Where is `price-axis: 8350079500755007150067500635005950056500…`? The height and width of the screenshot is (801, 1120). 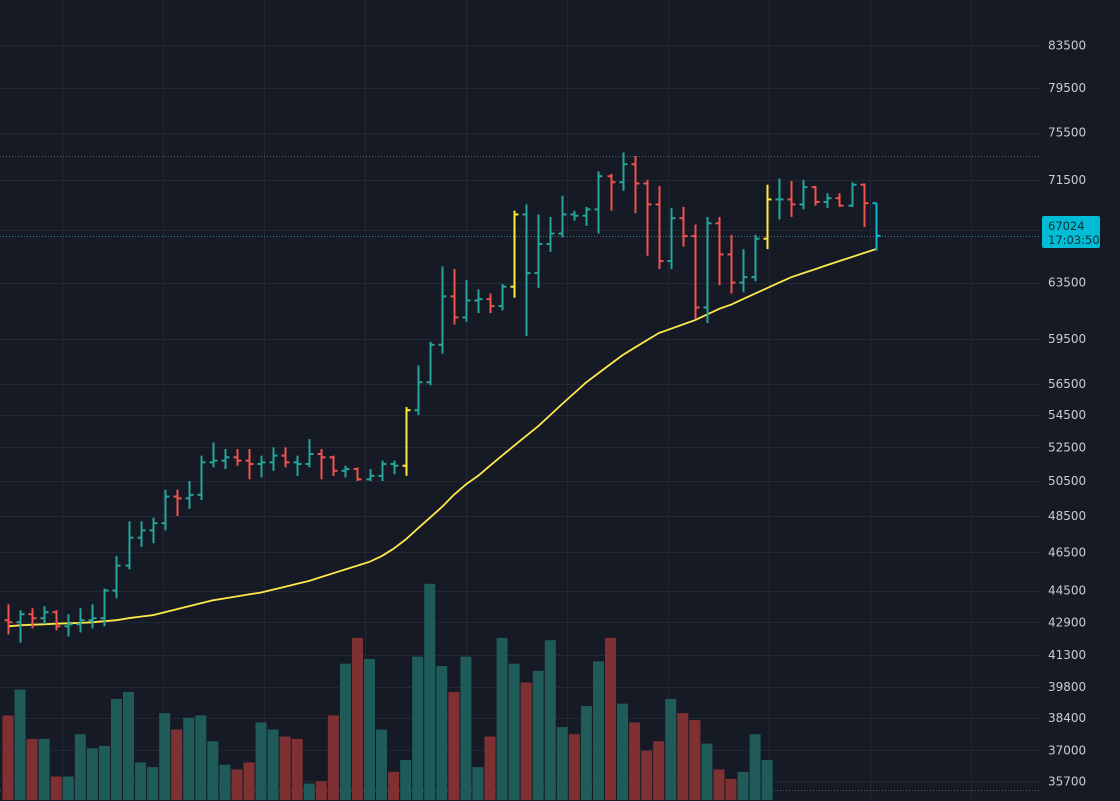
price-axis: 8350079500755007150067500635005950056500… is located at coordinates (1067, 413).